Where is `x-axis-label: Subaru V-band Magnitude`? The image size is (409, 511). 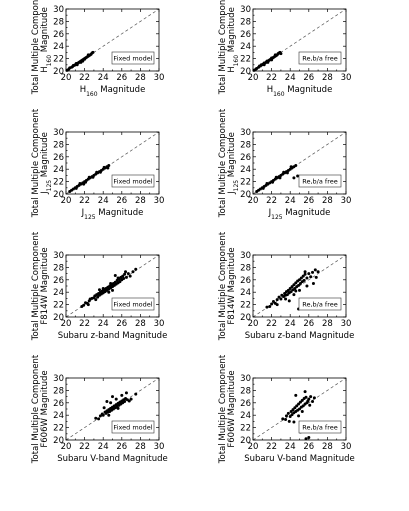 x-axis-label: Subaru V-band Magnitude is located at coordinates (112, 459).